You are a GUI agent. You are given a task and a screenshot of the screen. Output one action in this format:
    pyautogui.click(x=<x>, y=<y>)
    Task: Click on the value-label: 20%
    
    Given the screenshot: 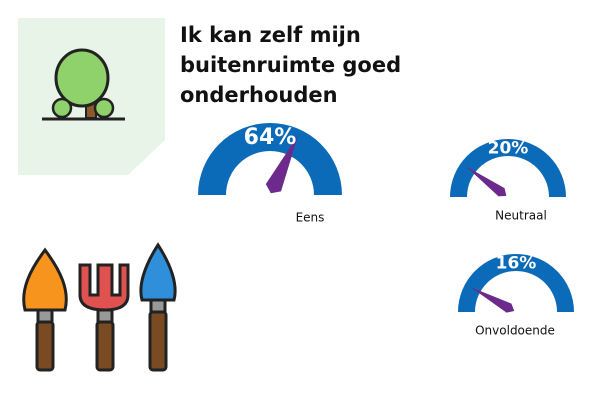 What is the action you would take?
    pyautogui.click(x=508, y=149)
    